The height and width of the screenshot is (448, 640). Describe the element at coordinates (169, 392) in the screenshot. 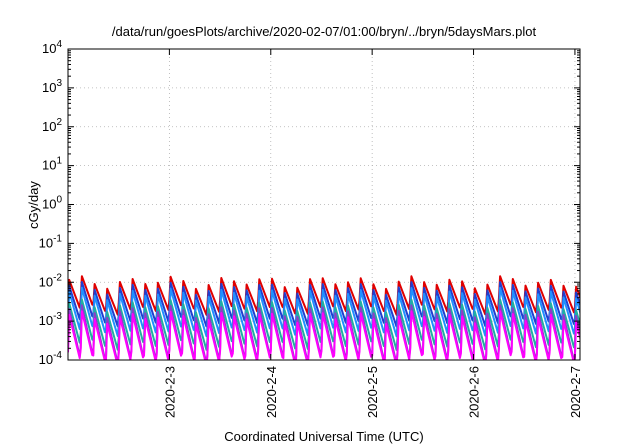

I see `x-tick-label: 2020-2-3` at that location.